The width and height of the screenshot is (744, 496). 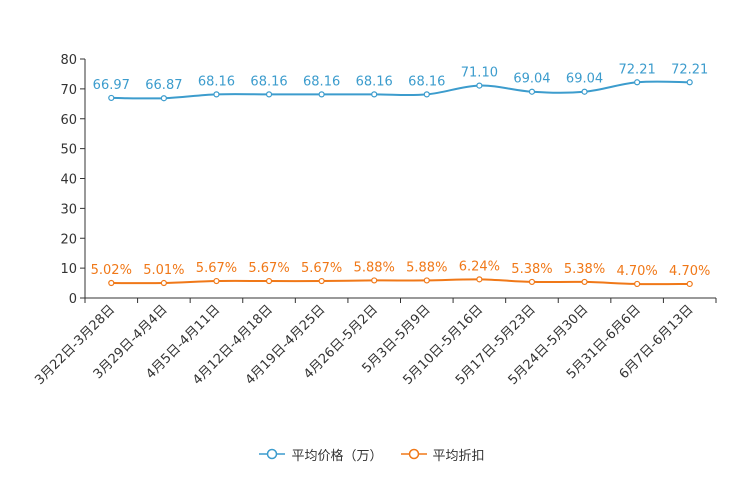 I want to click on y-tick-label: 0, so click(x=73, y=299).